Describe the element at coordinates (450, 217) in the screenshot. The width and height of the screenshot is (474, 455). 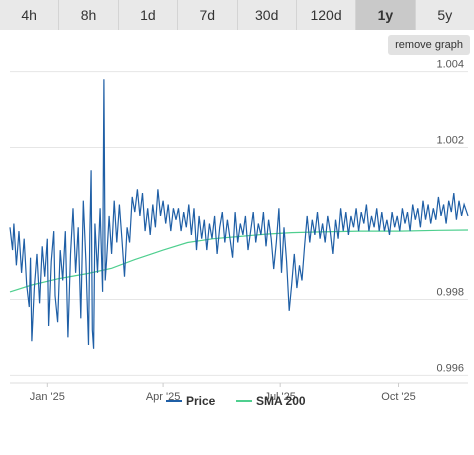
I see `y-axis-ticks: 0.996 0.998 1.002 1.004` at that location.